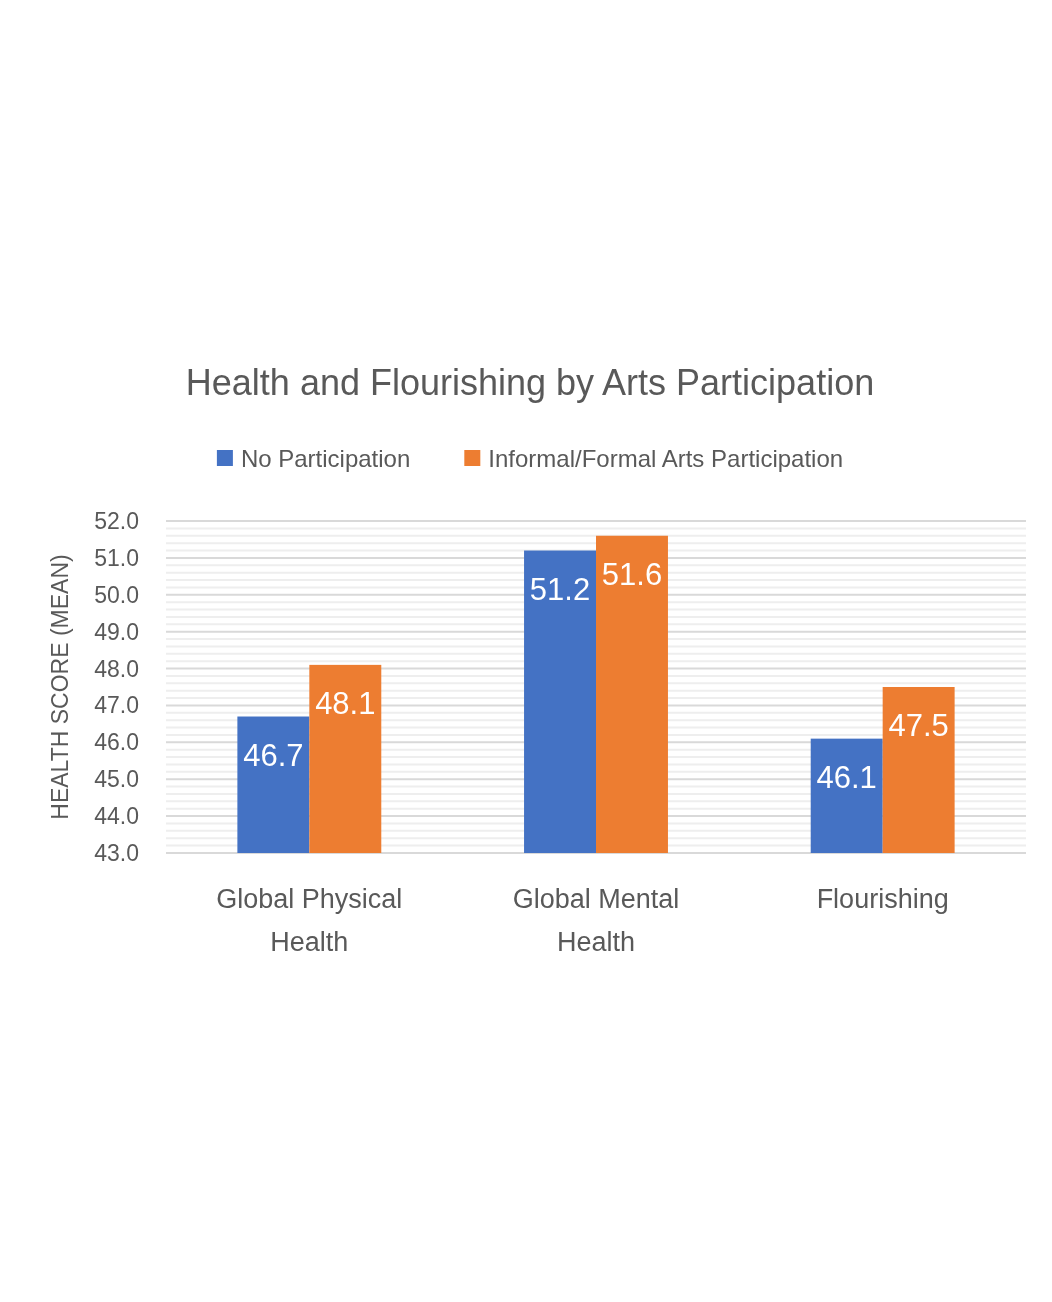 This screenshot has height=1302, width=1052. I want to click on data-label: 47.5, so click(918, 725).